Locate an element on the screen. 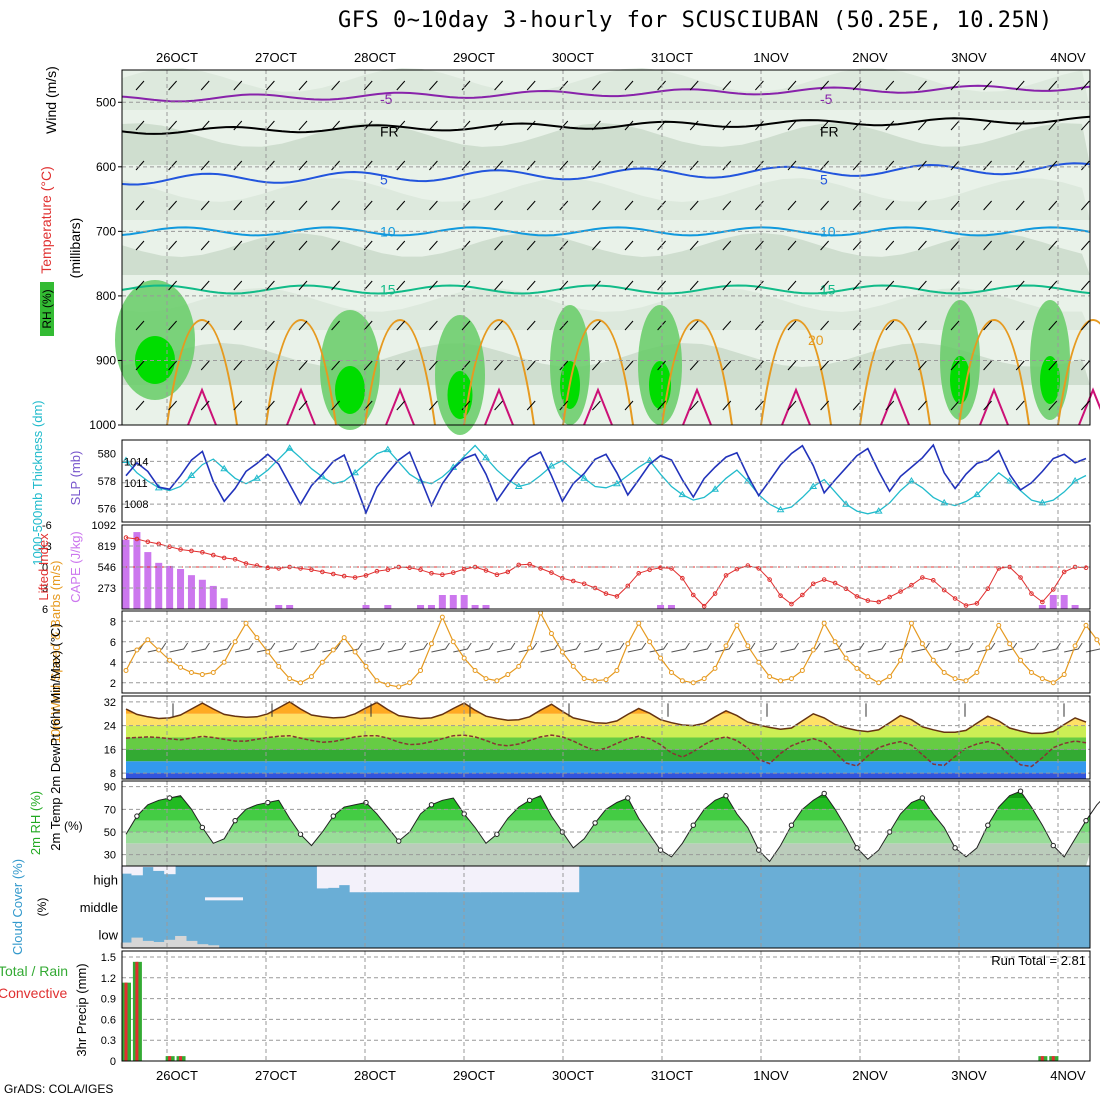 This screenshot has width=1100, height=1100. temp-line is located at coordinates (606, 718).